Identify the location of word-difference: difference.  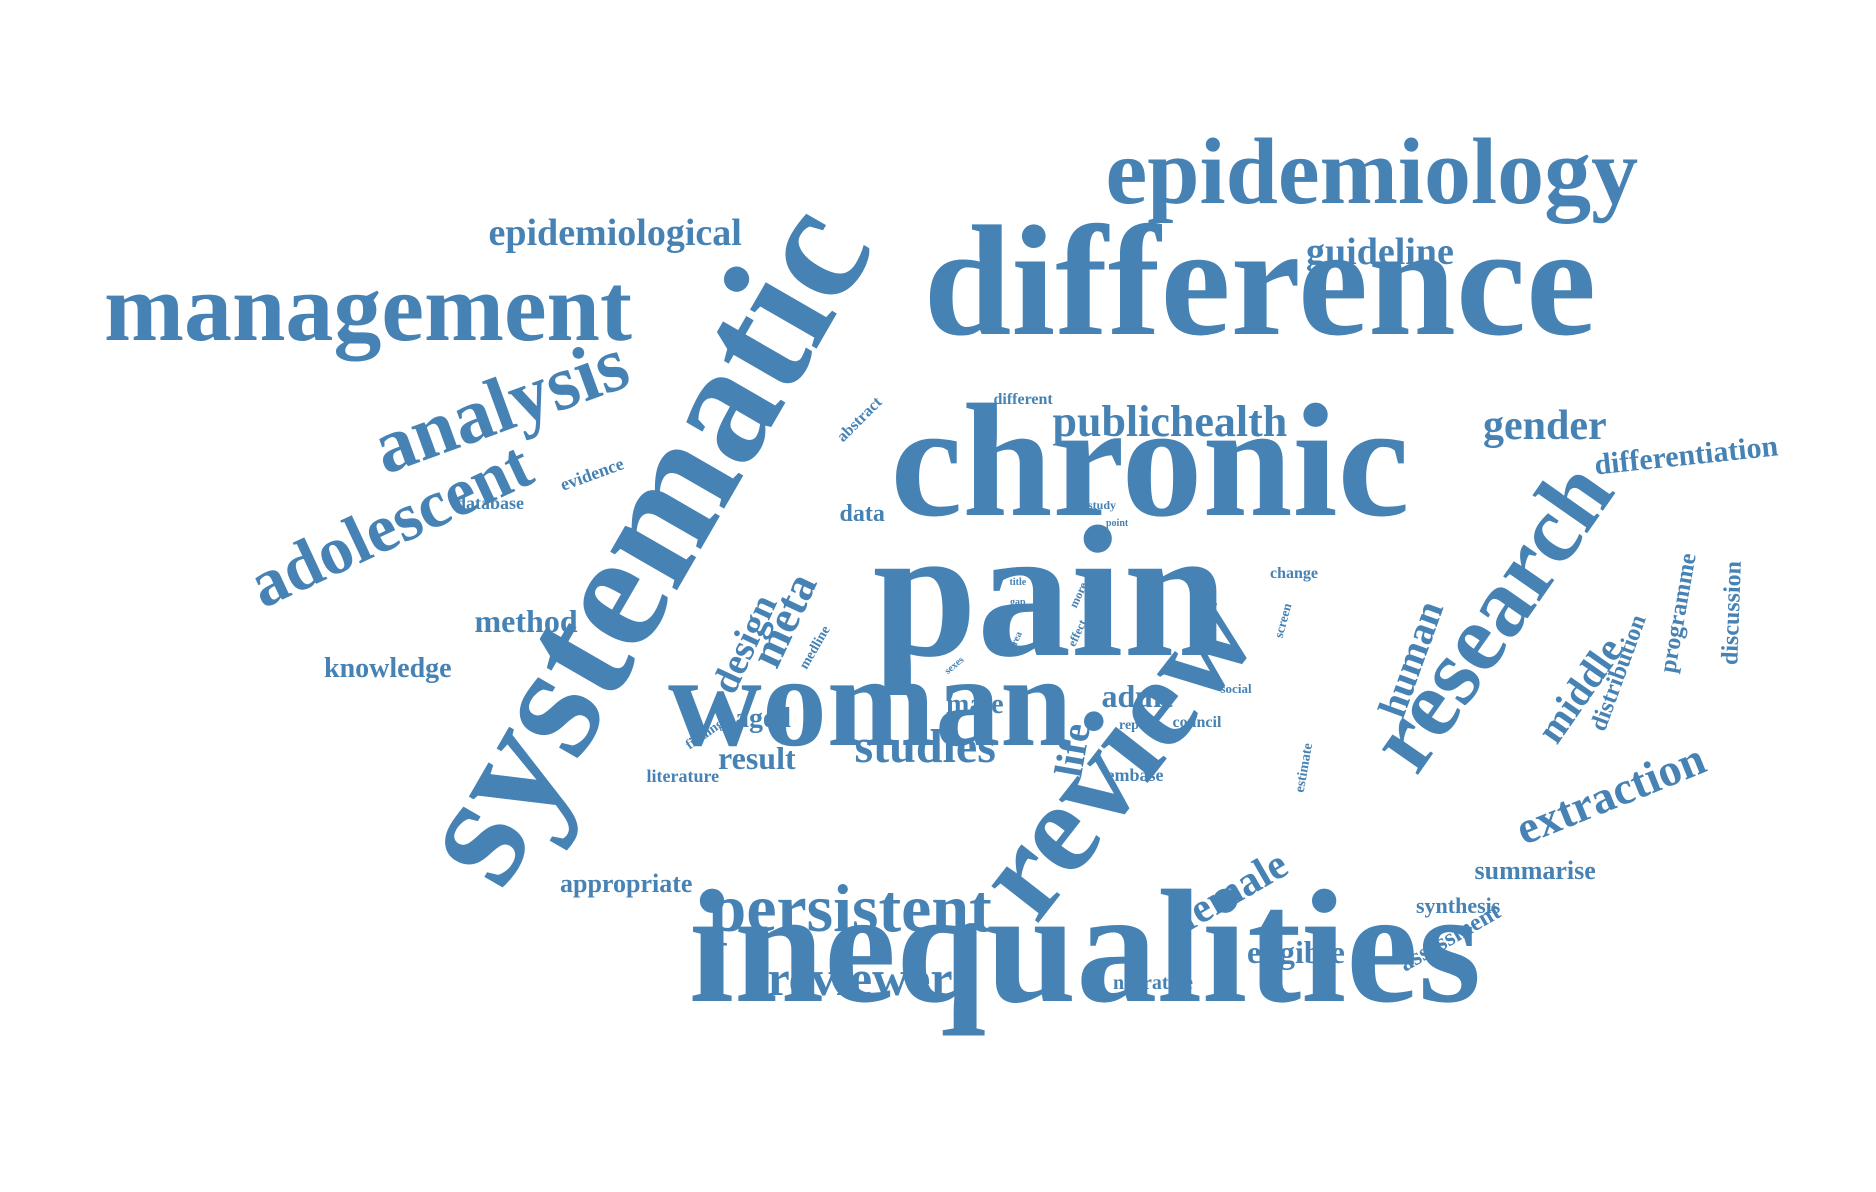
(1260, 281).